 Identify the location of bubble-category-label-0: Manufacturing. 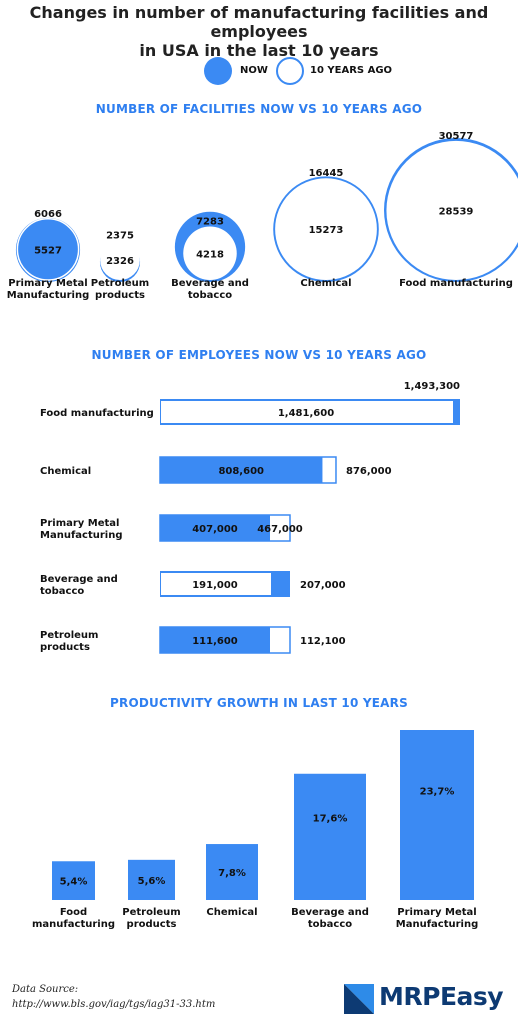
(48, 295).